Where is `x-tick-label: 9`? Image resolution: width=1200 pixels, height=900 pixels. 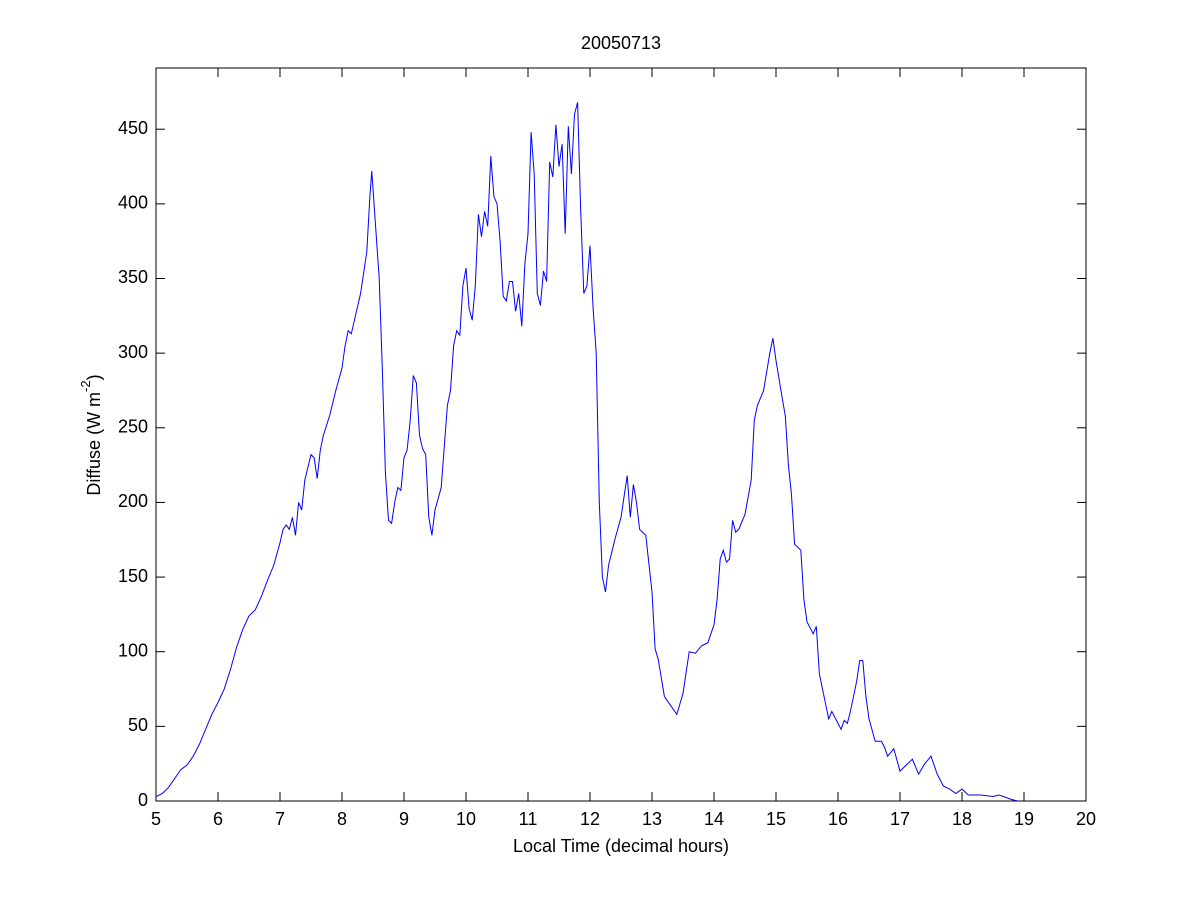
x-tick-label: 9 is located at coordinates (404, 819).